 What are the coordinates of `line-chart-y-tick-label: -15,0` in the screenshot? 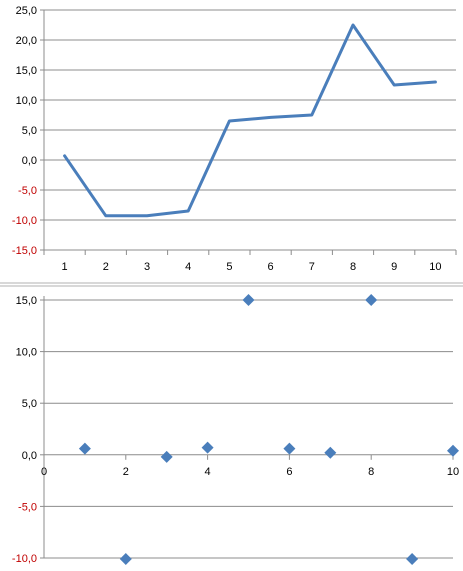 It's located at (24, 251).